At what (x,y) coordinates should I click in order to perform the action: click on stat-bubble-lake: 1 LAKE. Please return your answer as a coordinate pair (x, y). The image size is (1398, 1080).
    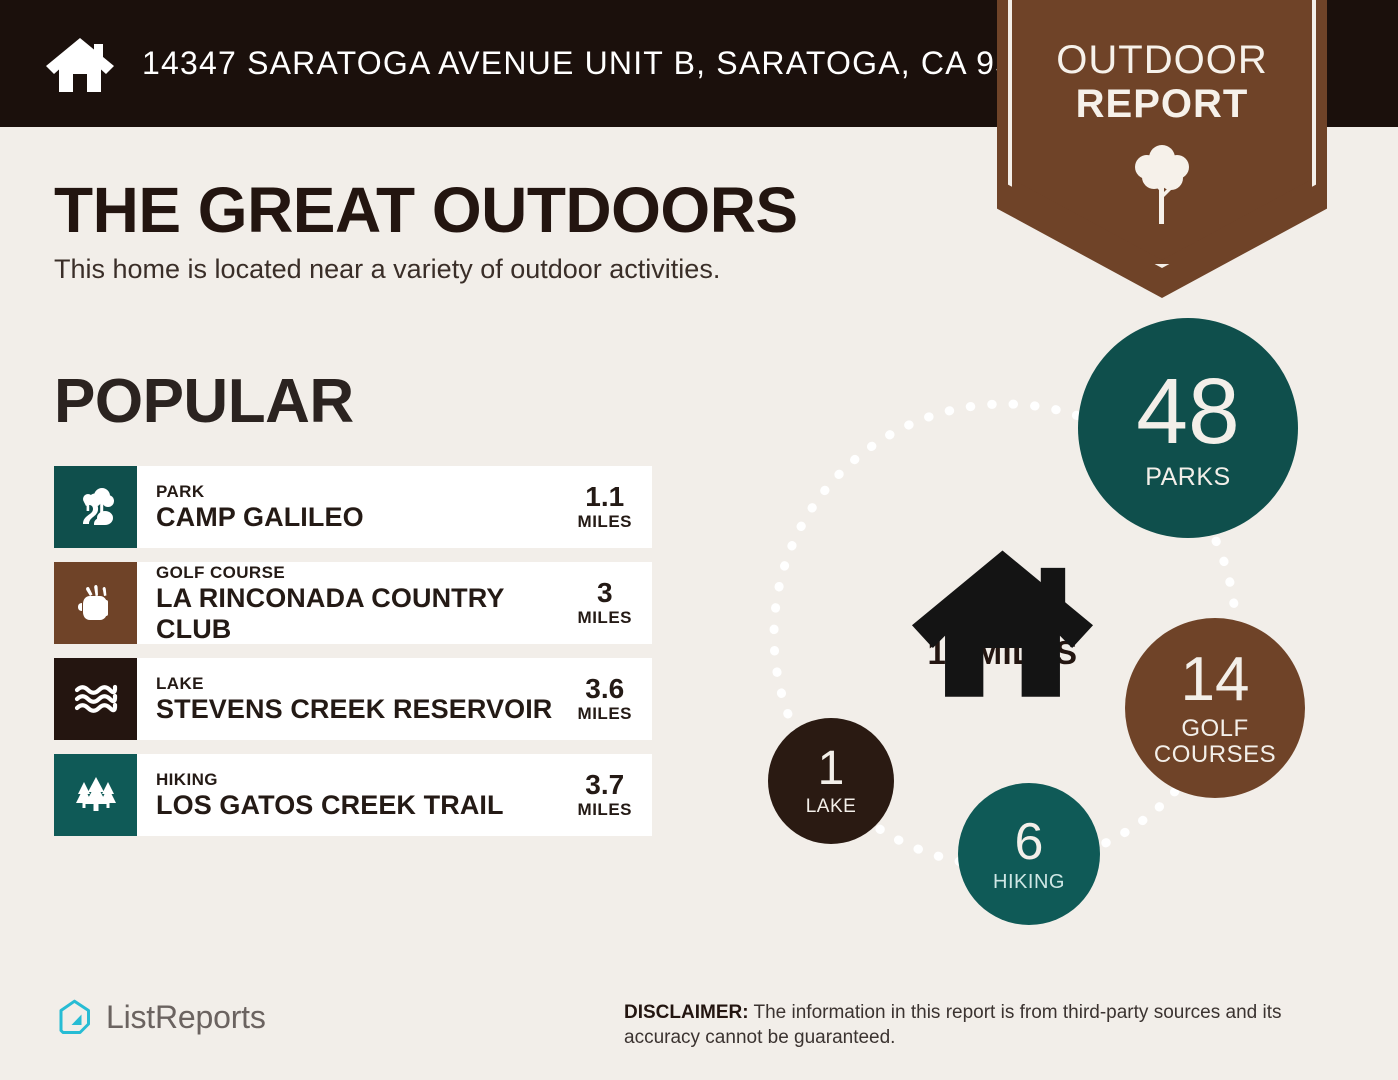
    Looking at the image, I should click on (831, 781).